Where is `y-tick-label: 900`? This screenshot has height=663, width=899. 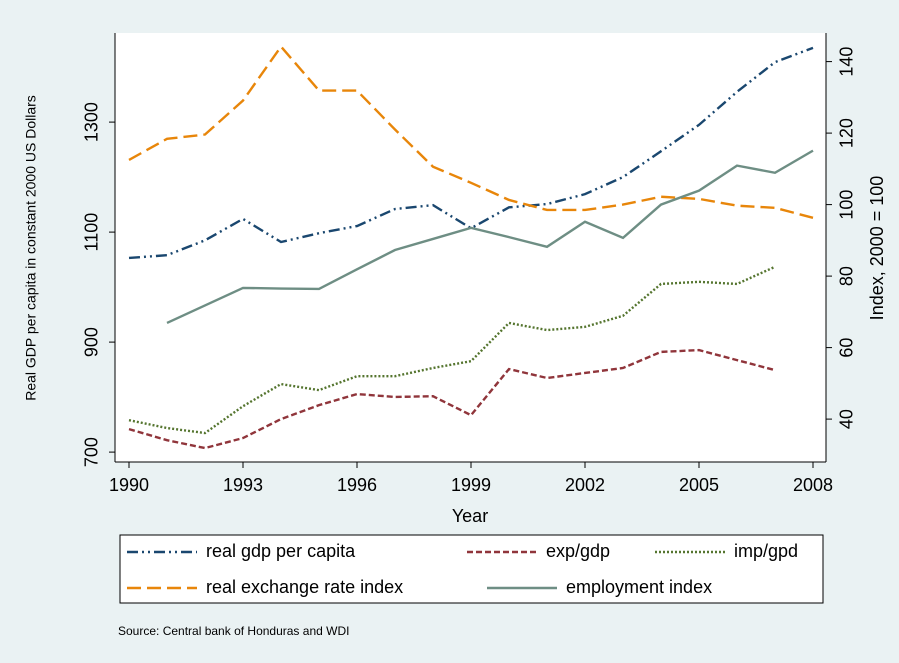
y-tick-label: 900 is located at coordinates (92, 342).